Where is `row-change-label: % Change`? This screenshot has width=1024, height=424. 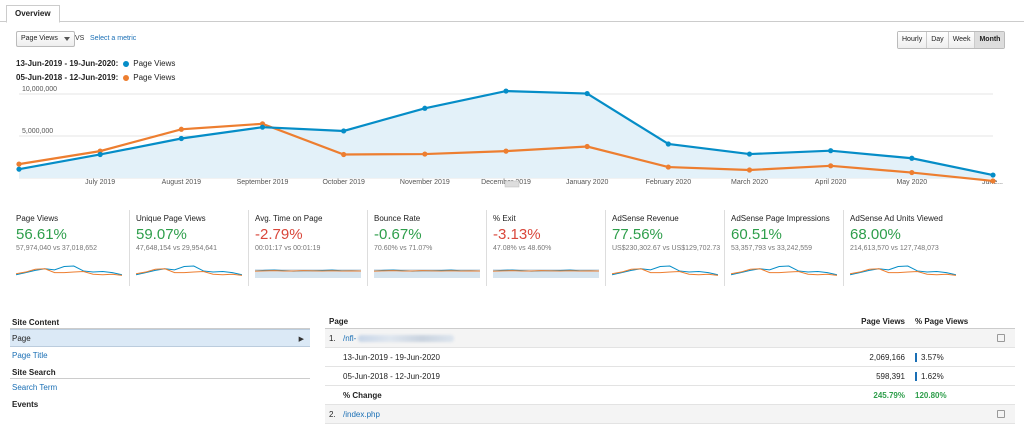 row-change-label: % Change is located at coordinates (362, 395).